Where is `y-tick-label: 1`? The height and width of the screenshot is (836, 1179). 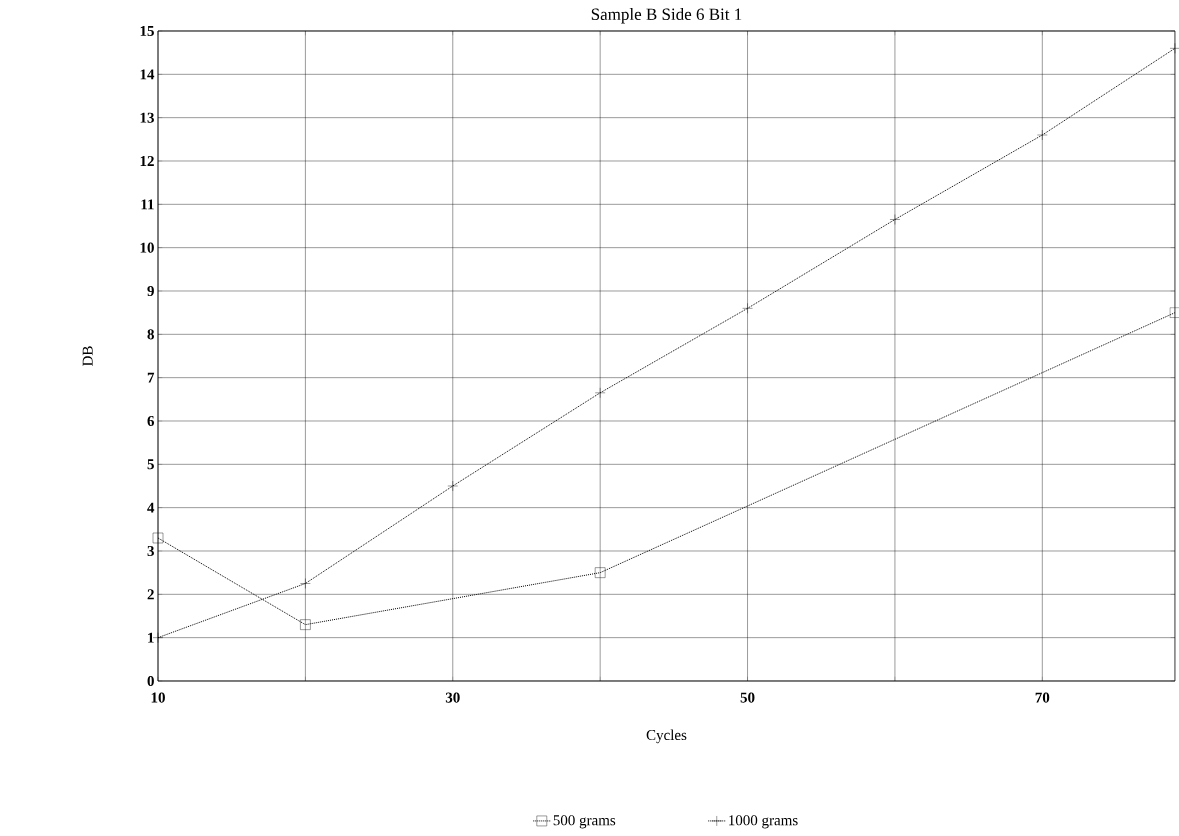
y-tick-label: 1 is located at coordinates (151, 637).